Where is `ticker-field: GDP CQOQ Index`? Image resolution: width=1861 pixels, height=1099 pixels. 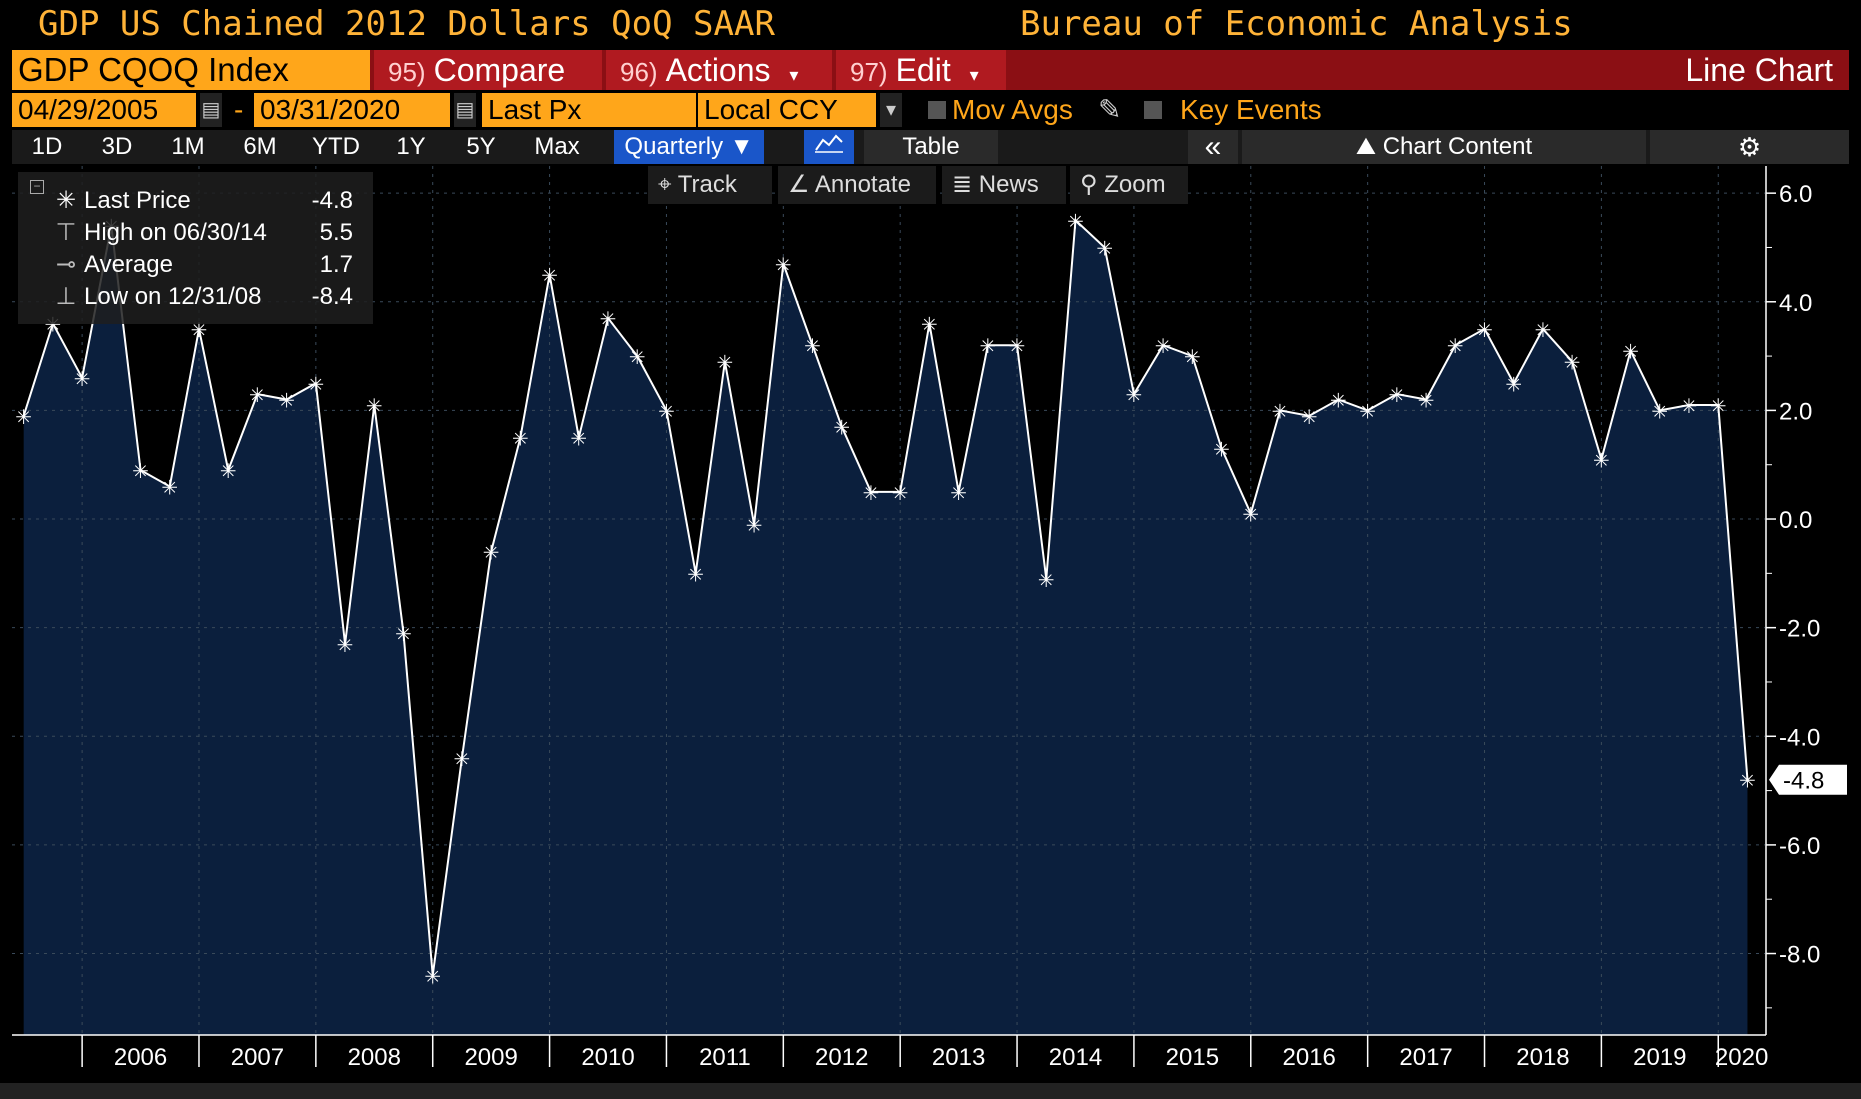
ticker-field: GDP CQOQ Index is located at coordinates (191, 70).